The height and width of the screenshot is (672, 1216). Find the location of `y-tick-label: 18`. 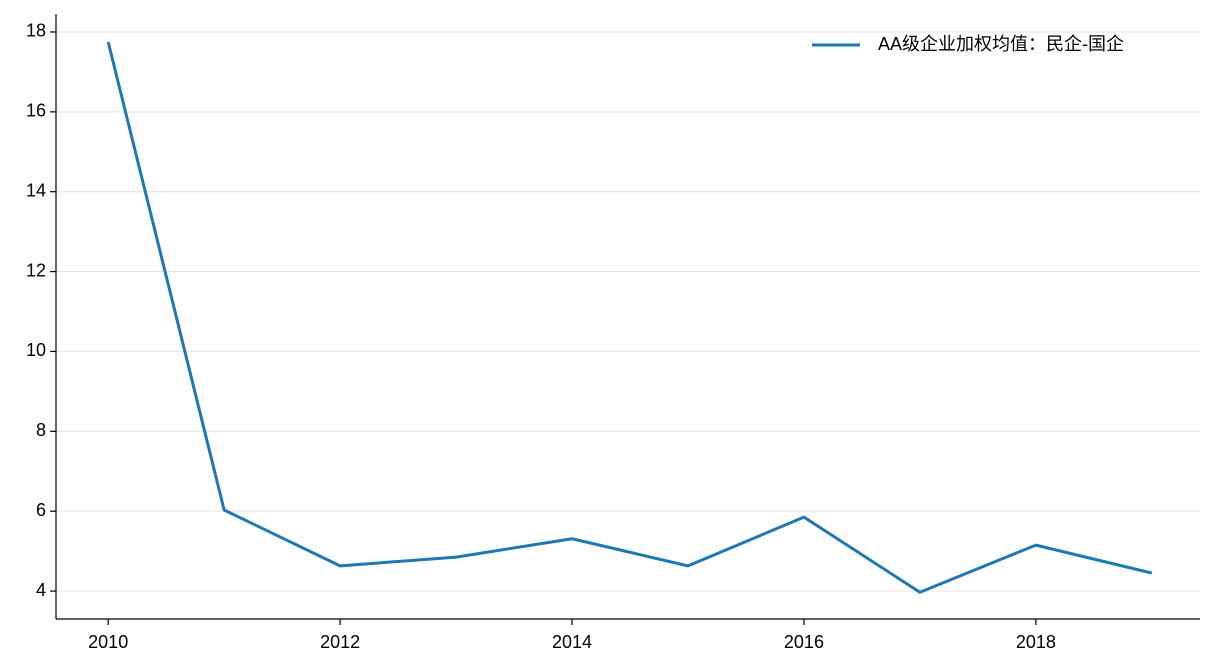

y-tick-label: 18 is located at coordinates (36, 31).